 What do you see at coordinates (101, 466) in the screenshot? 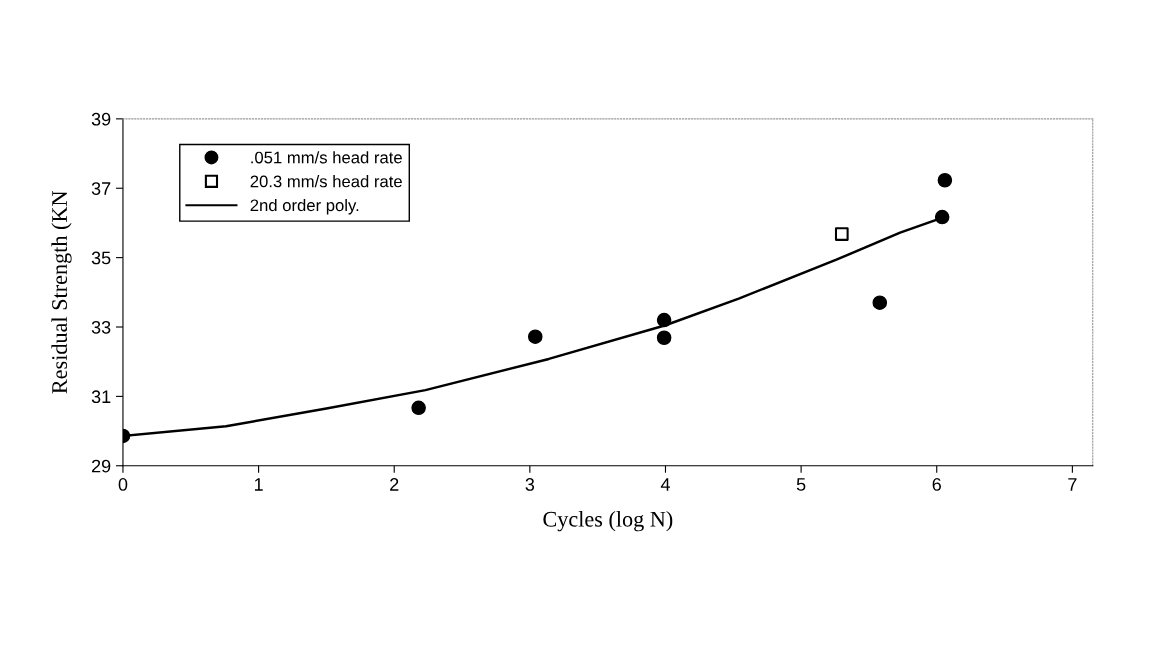
I see `y-tick-label: 29` at bounding box center [101, 466].